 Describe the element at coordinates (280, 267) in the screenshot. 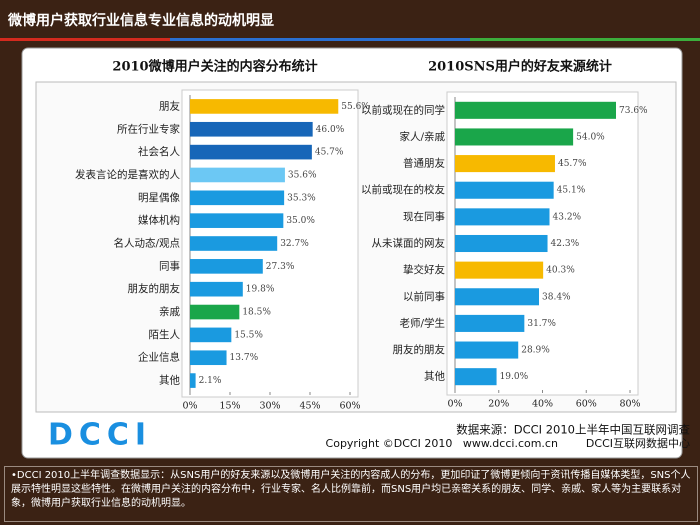

I see `value-label: 27.3%` at that location.